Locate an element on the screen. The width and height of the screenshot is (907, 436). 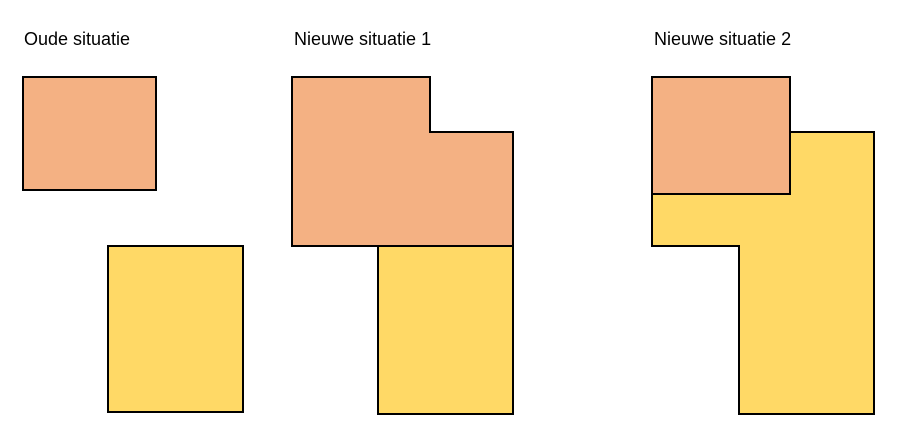
new2-orange-parcel is located at coordinates (721, 135).